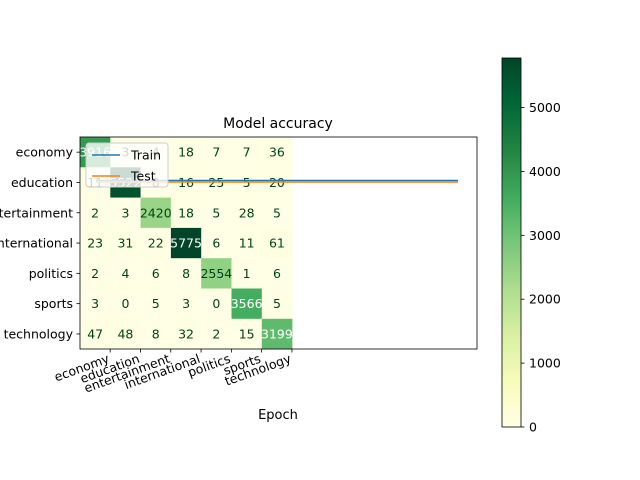 This screenshot has height=480, width=640. I want to click on cell-value-label: 32, so click(186, 333).